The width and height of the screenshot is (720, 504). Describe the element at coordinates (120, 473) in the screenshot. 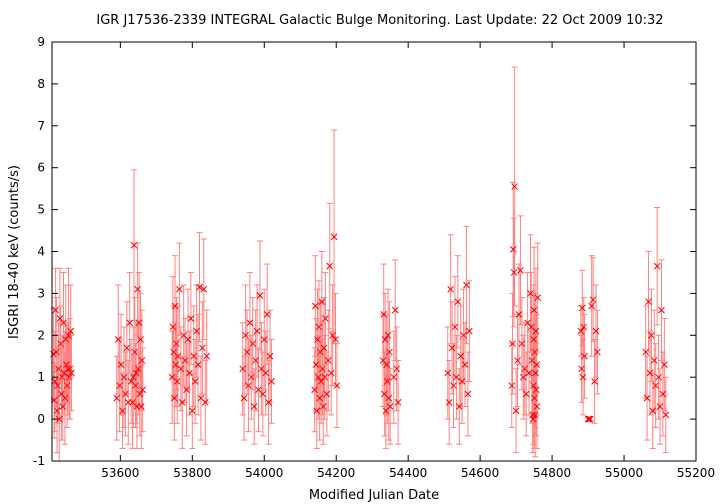

I see `x-tick-label: 53600` at that location.